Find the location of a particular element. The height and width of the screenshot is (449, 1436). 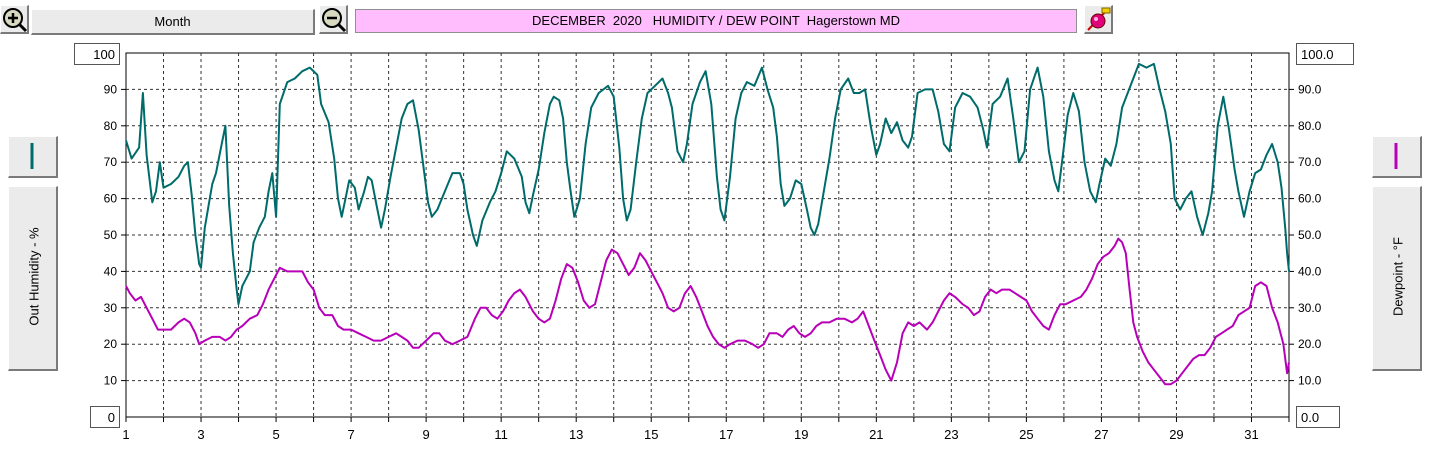

zoom-out-button is located at coordinates (333, 19).